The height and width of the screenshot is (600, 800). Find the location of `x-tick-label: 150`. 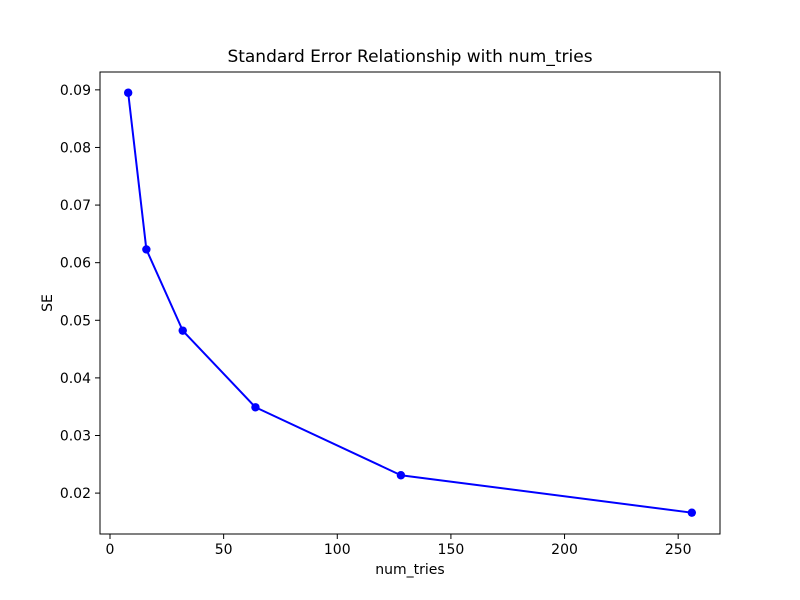

x-tick-label: 150 is located at coordinates (451, 550).